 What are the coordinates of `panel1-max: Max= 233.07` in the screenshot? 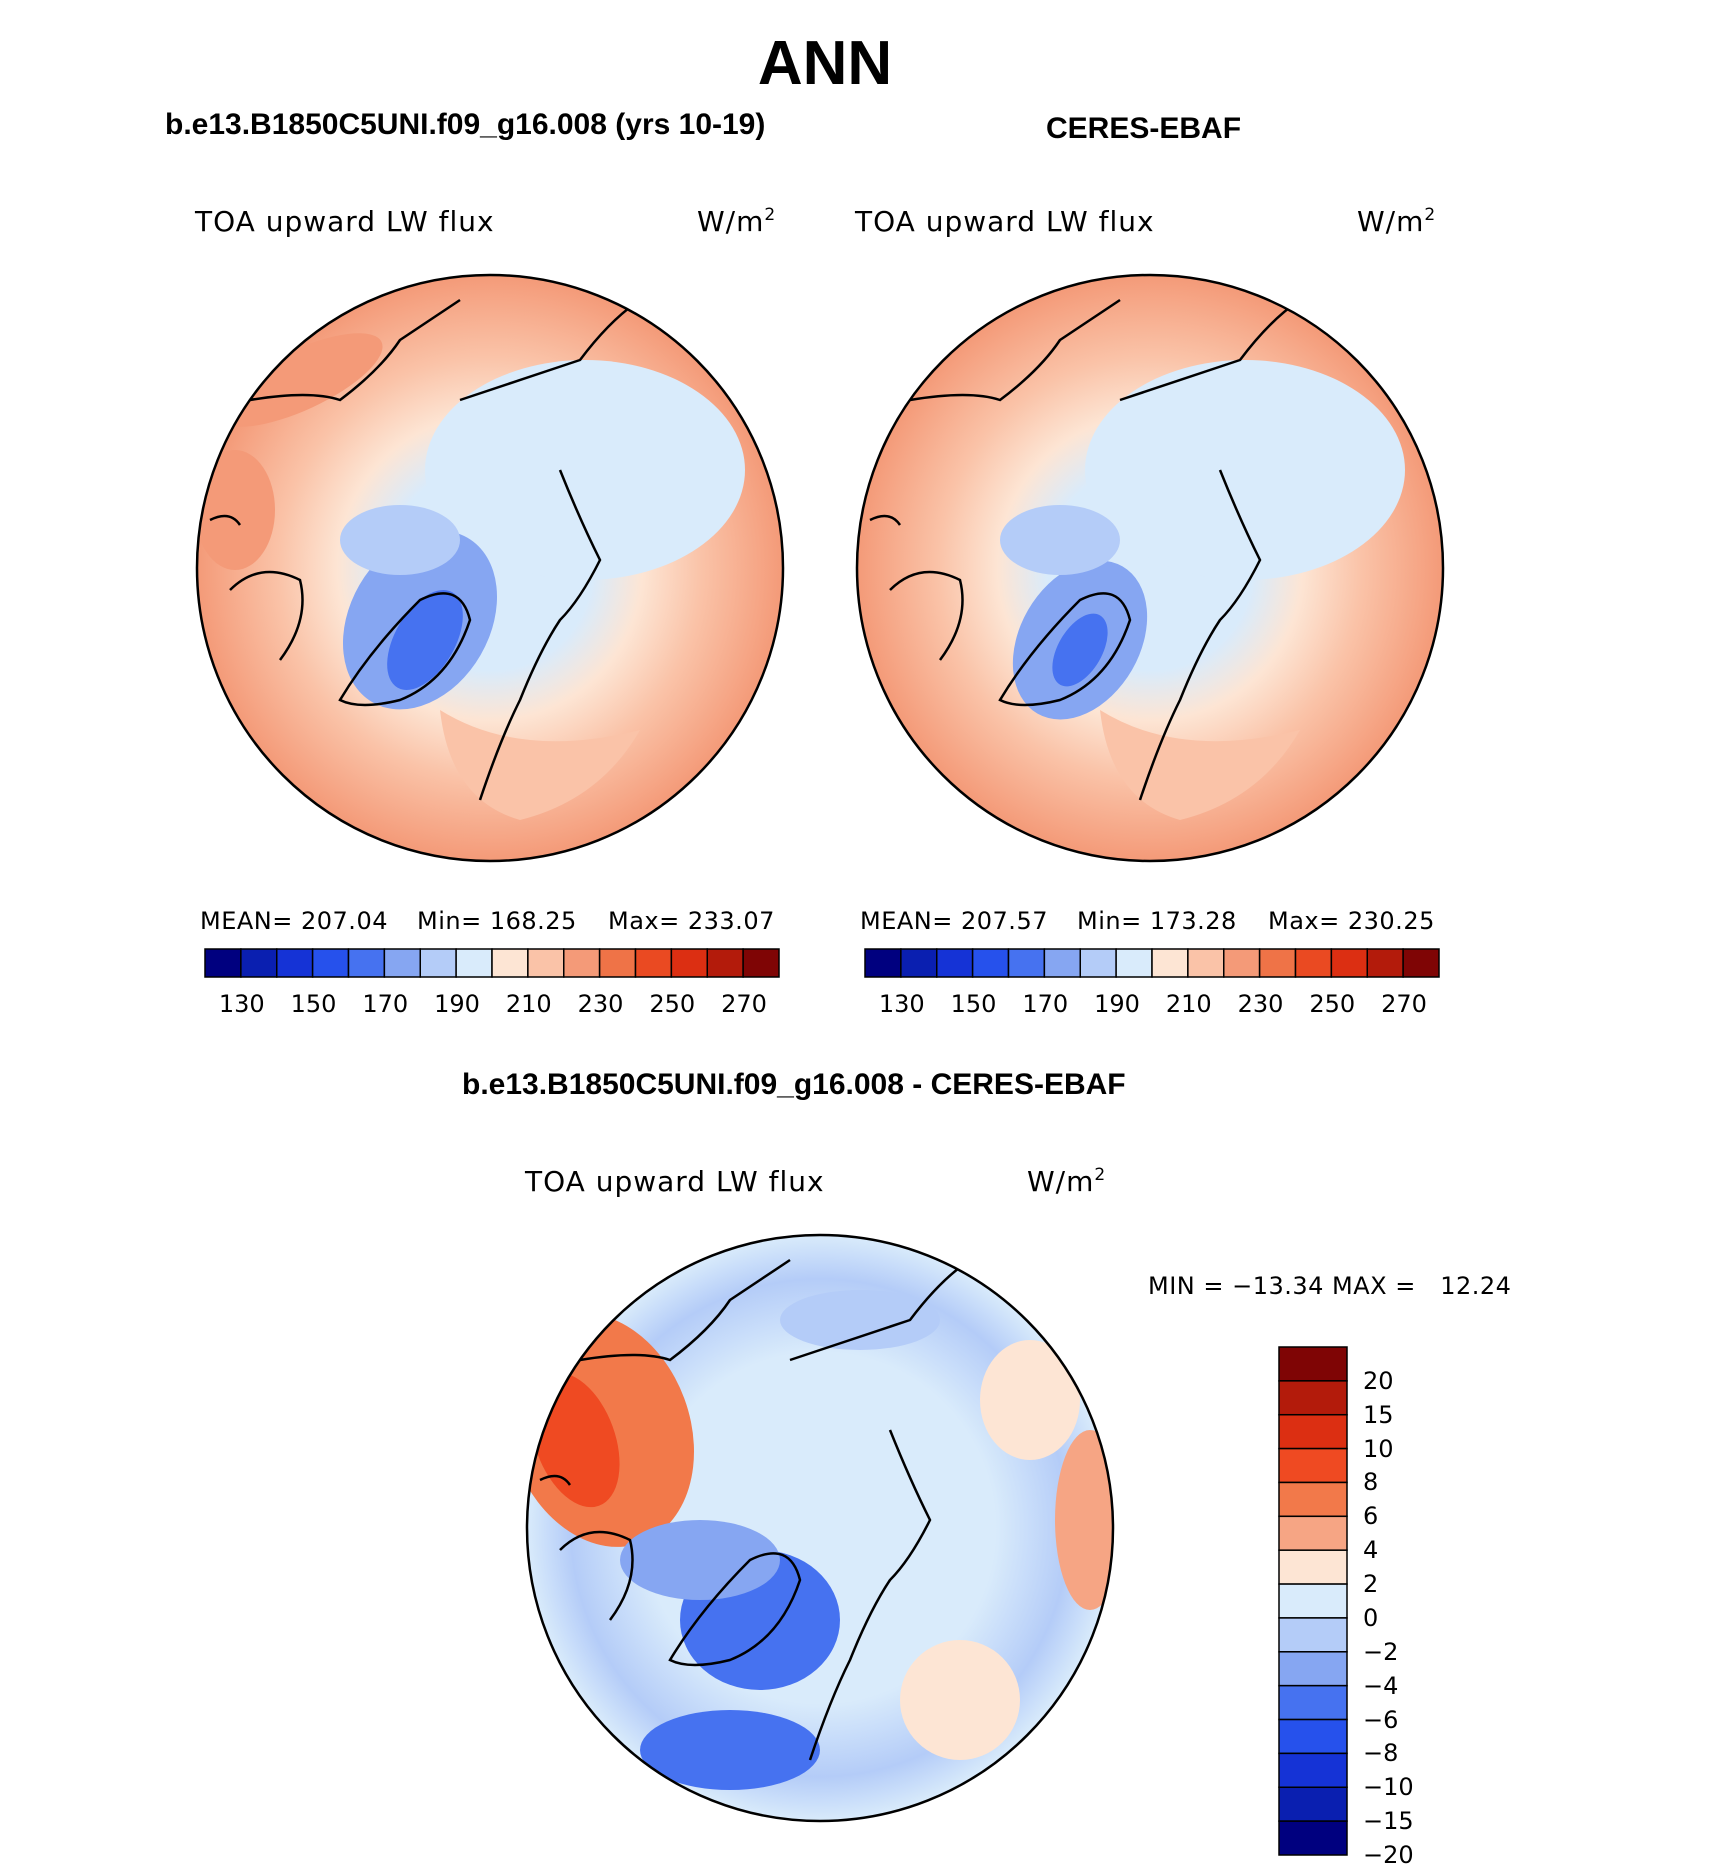 It's located at (691, 921).